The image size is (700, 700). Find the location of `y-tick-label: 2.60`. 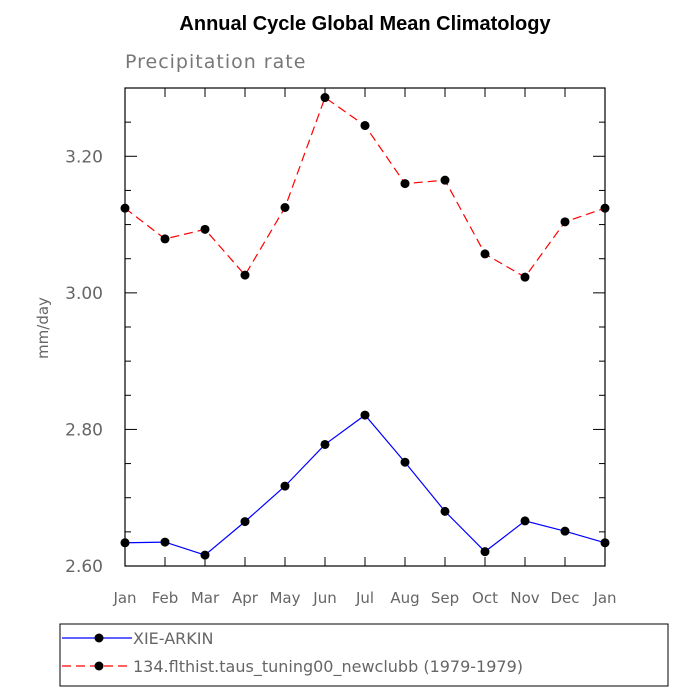

y-tick-label: 2.60 is located at coordinates (84, 567).